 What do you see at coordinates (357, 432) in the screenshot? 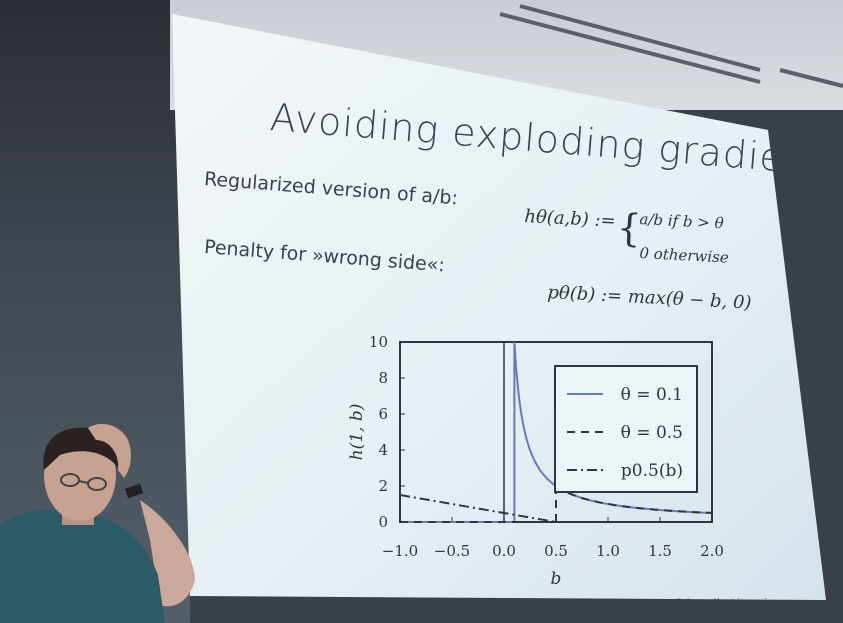
I see `y-axis-label: h(1, b)` at bounding box center [357, 432].